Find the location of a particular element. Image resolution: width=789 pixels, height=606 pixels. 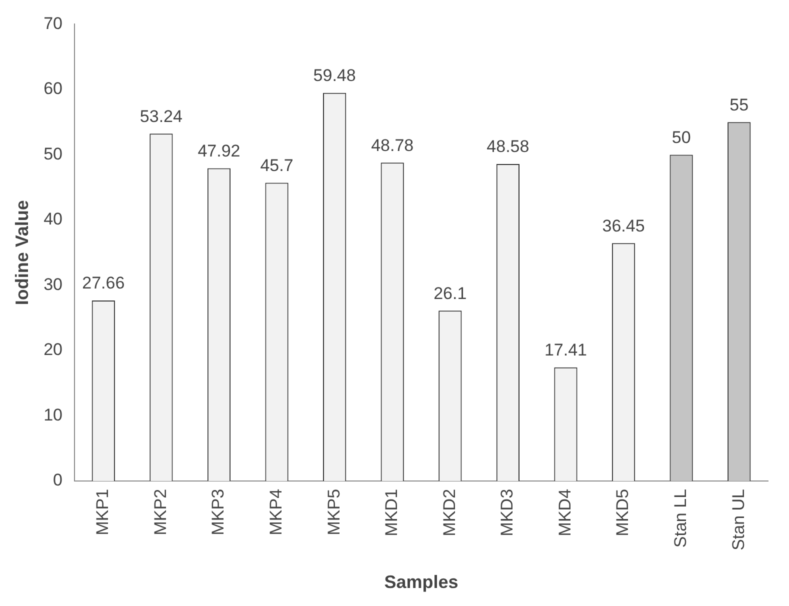

data-label: 17.41 is located at coordinates (566, 350).